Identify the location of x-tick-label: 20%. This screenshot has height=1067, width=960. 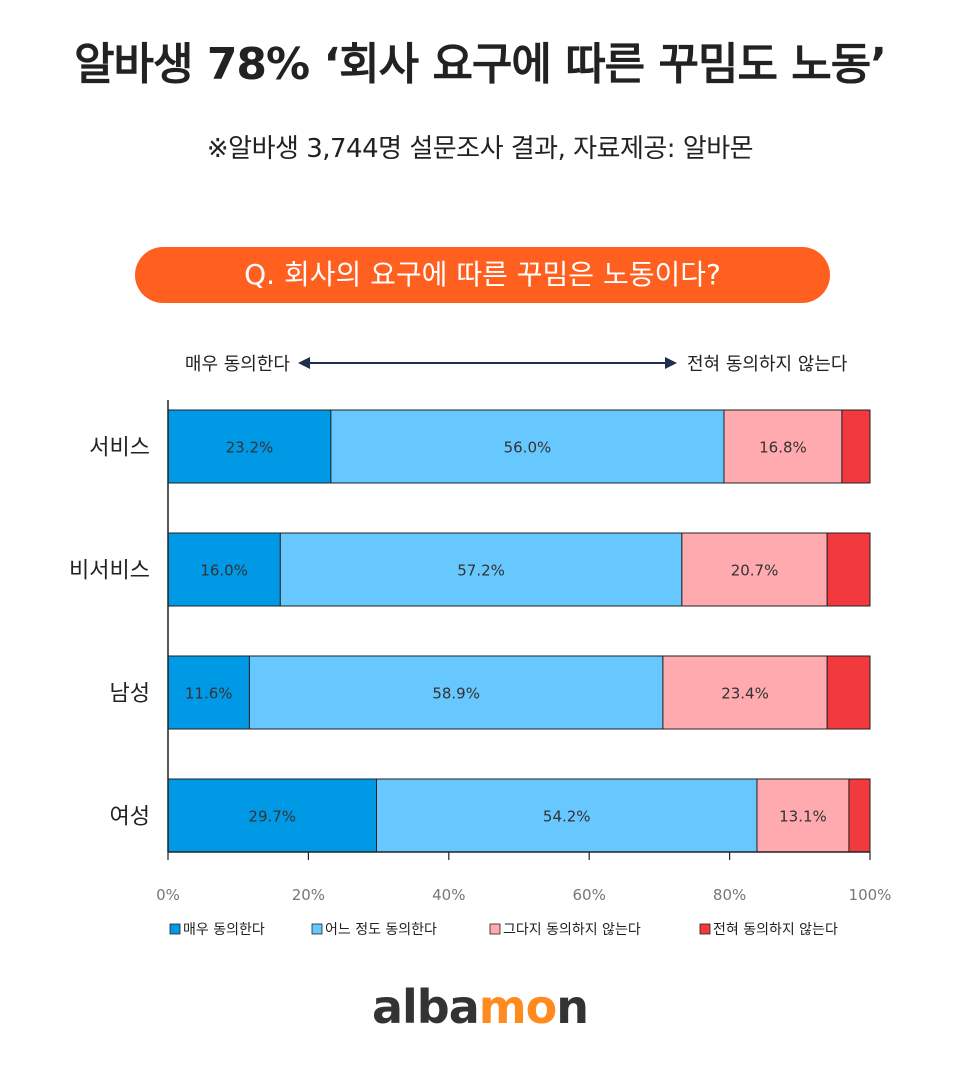
(308, 895).